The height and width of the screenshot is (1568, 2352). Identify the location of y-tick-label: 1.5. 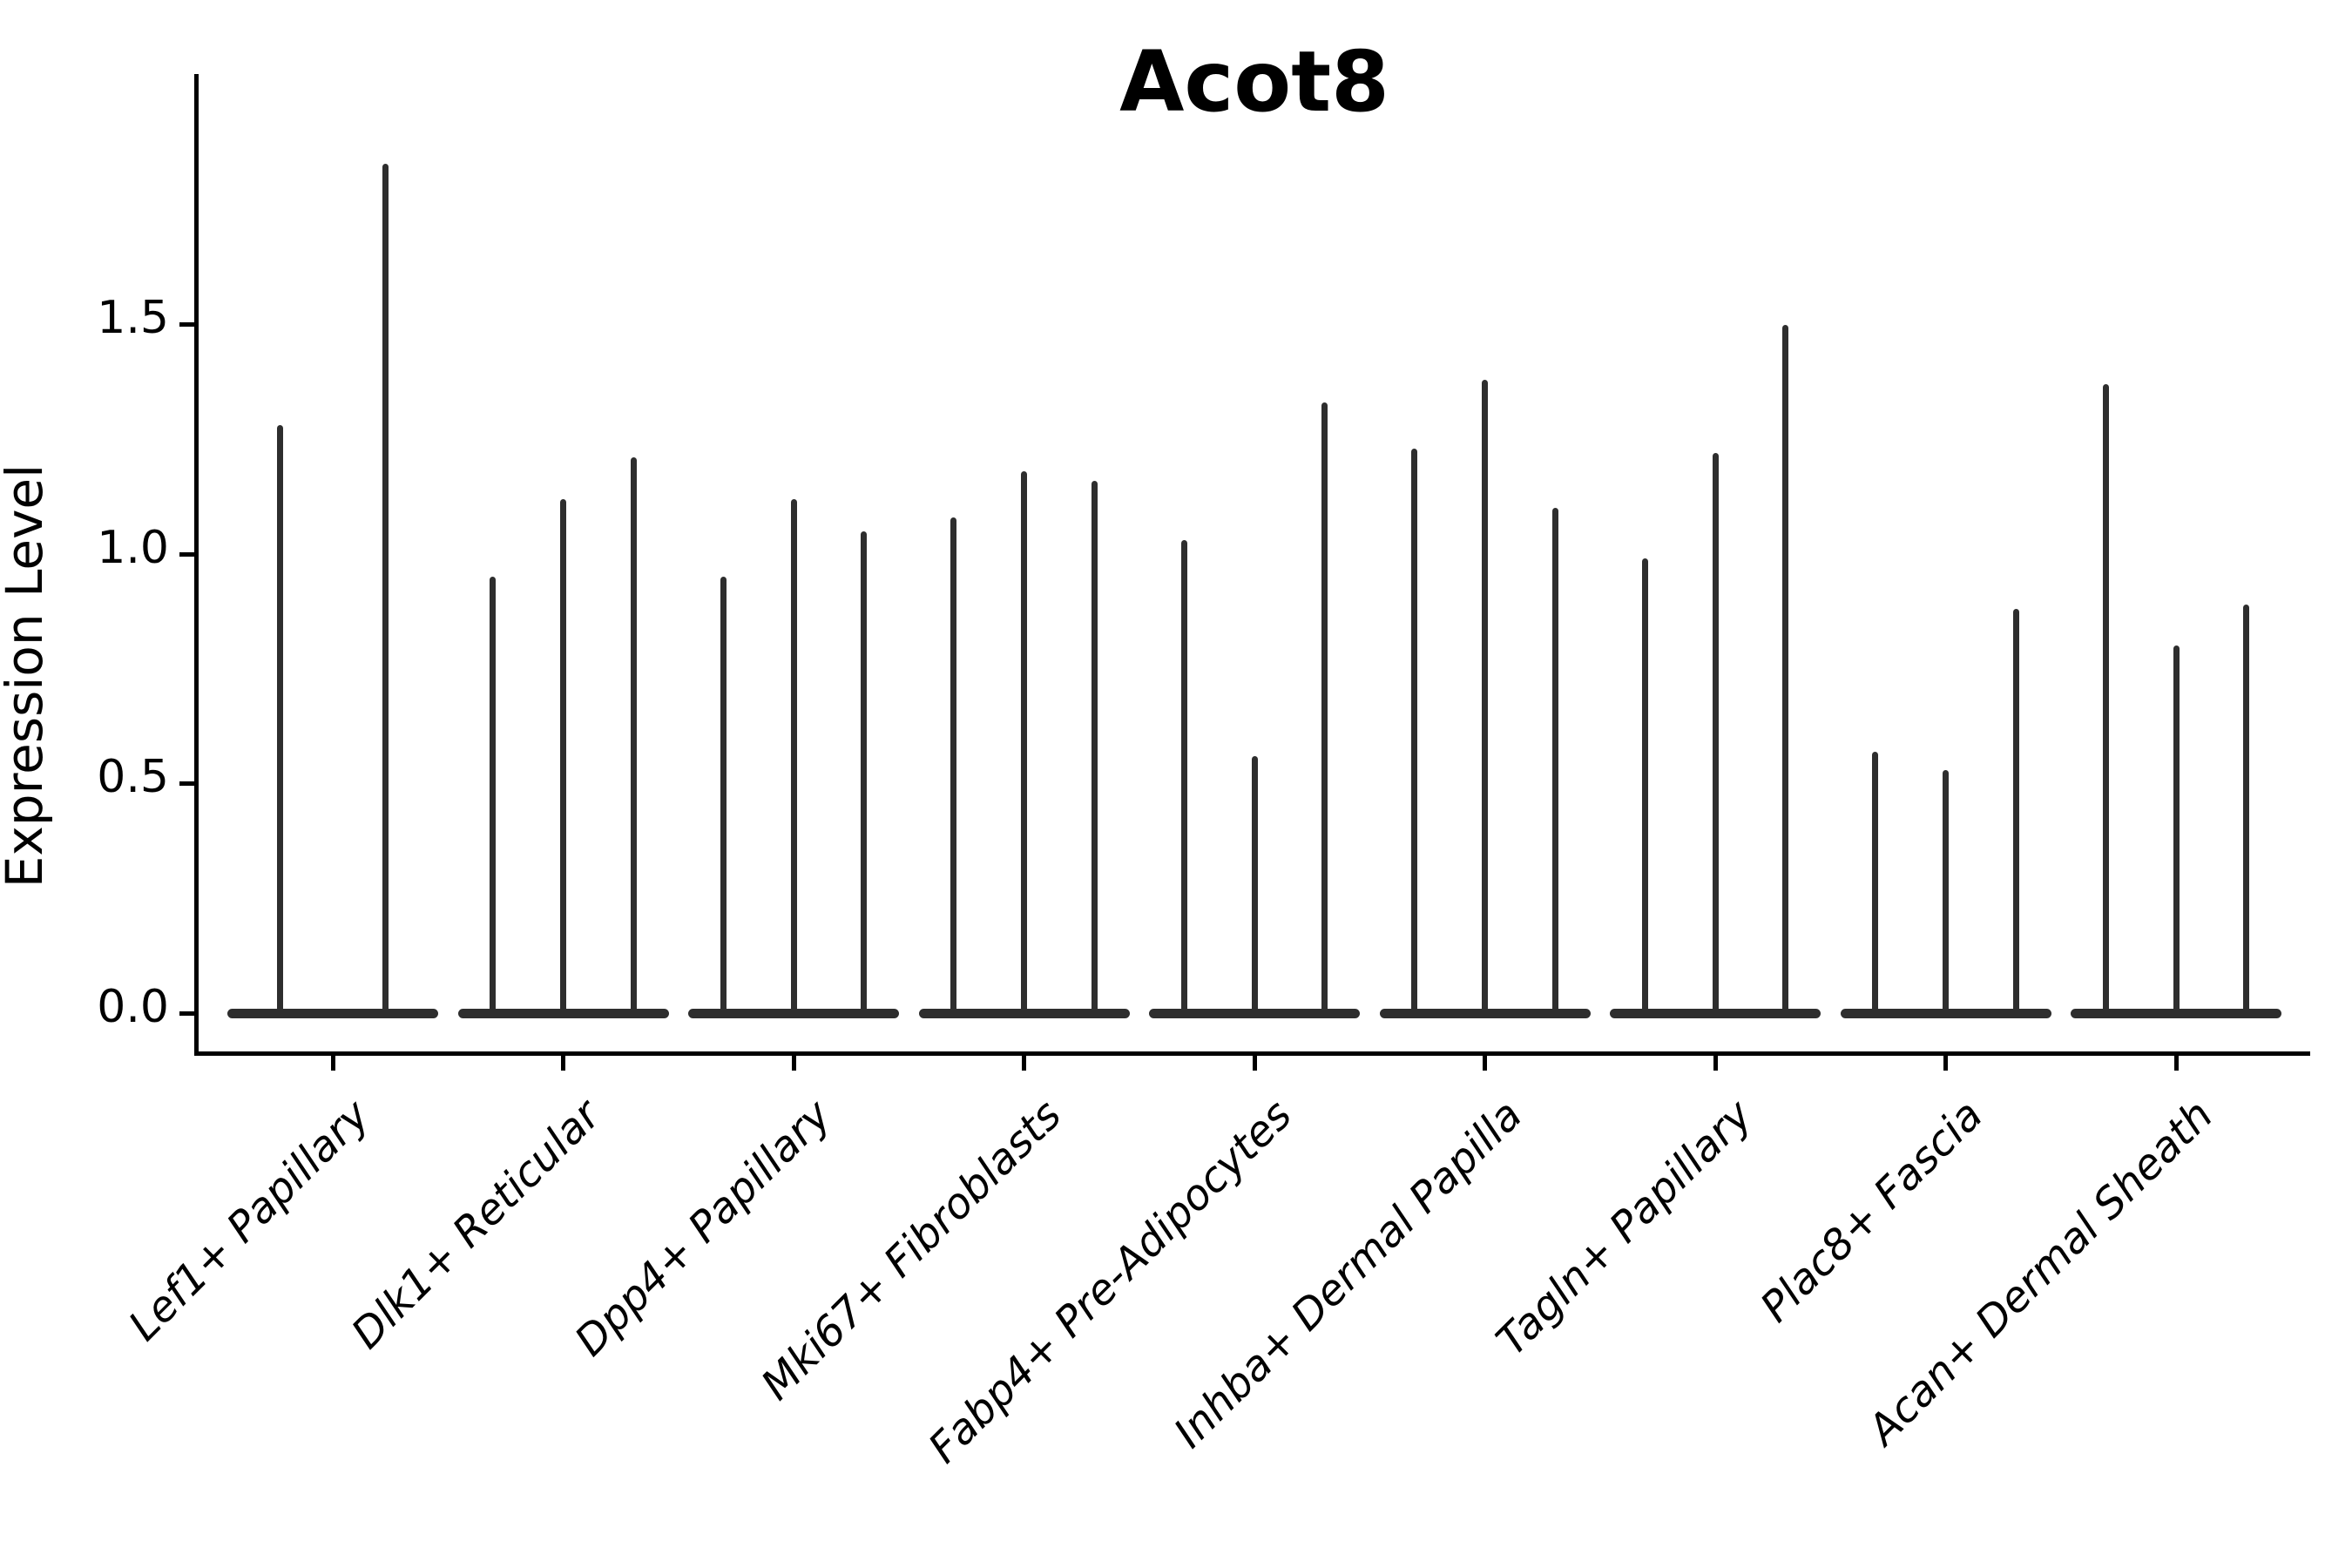
(133, 319).